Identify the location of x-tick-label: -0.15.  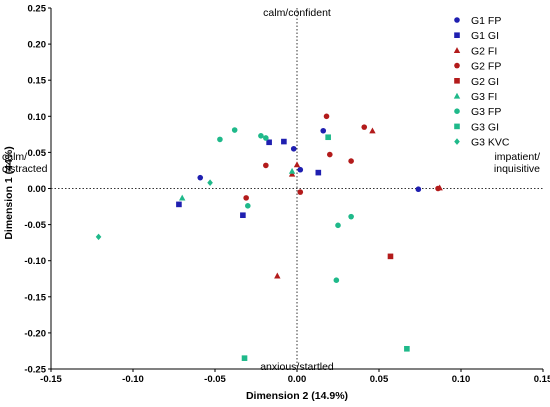
(51, 379).